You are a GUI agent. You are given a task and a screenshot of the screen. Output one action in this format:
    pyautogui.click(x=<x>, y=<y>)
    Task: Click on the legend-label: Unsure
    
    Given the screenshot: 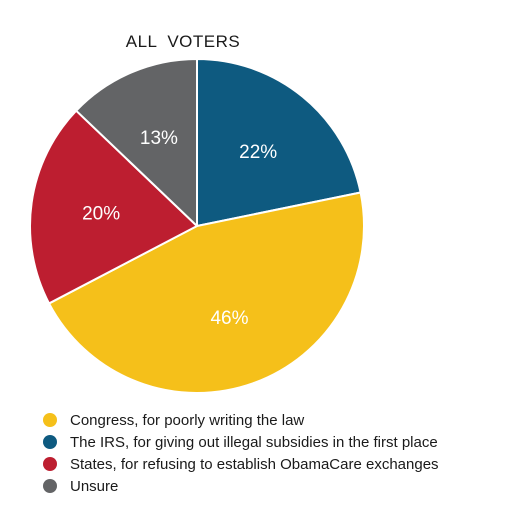 What is the action you would take?
    pyautogui.click(x=94, y=486)
    